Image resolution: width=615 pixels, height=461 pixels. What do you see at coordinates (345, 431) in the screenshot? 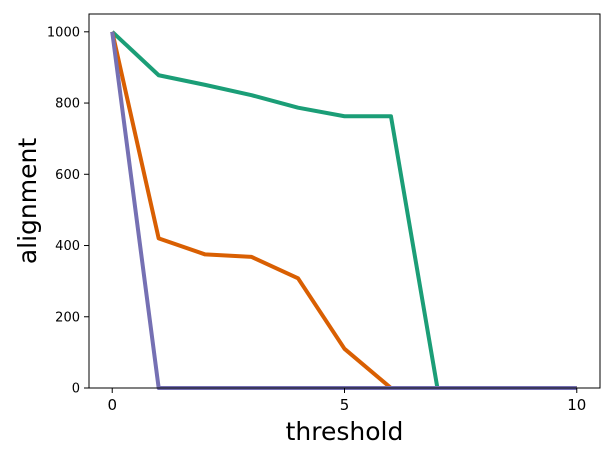
I see `x-axis-label: threshold` at bounding box center [345, 431].